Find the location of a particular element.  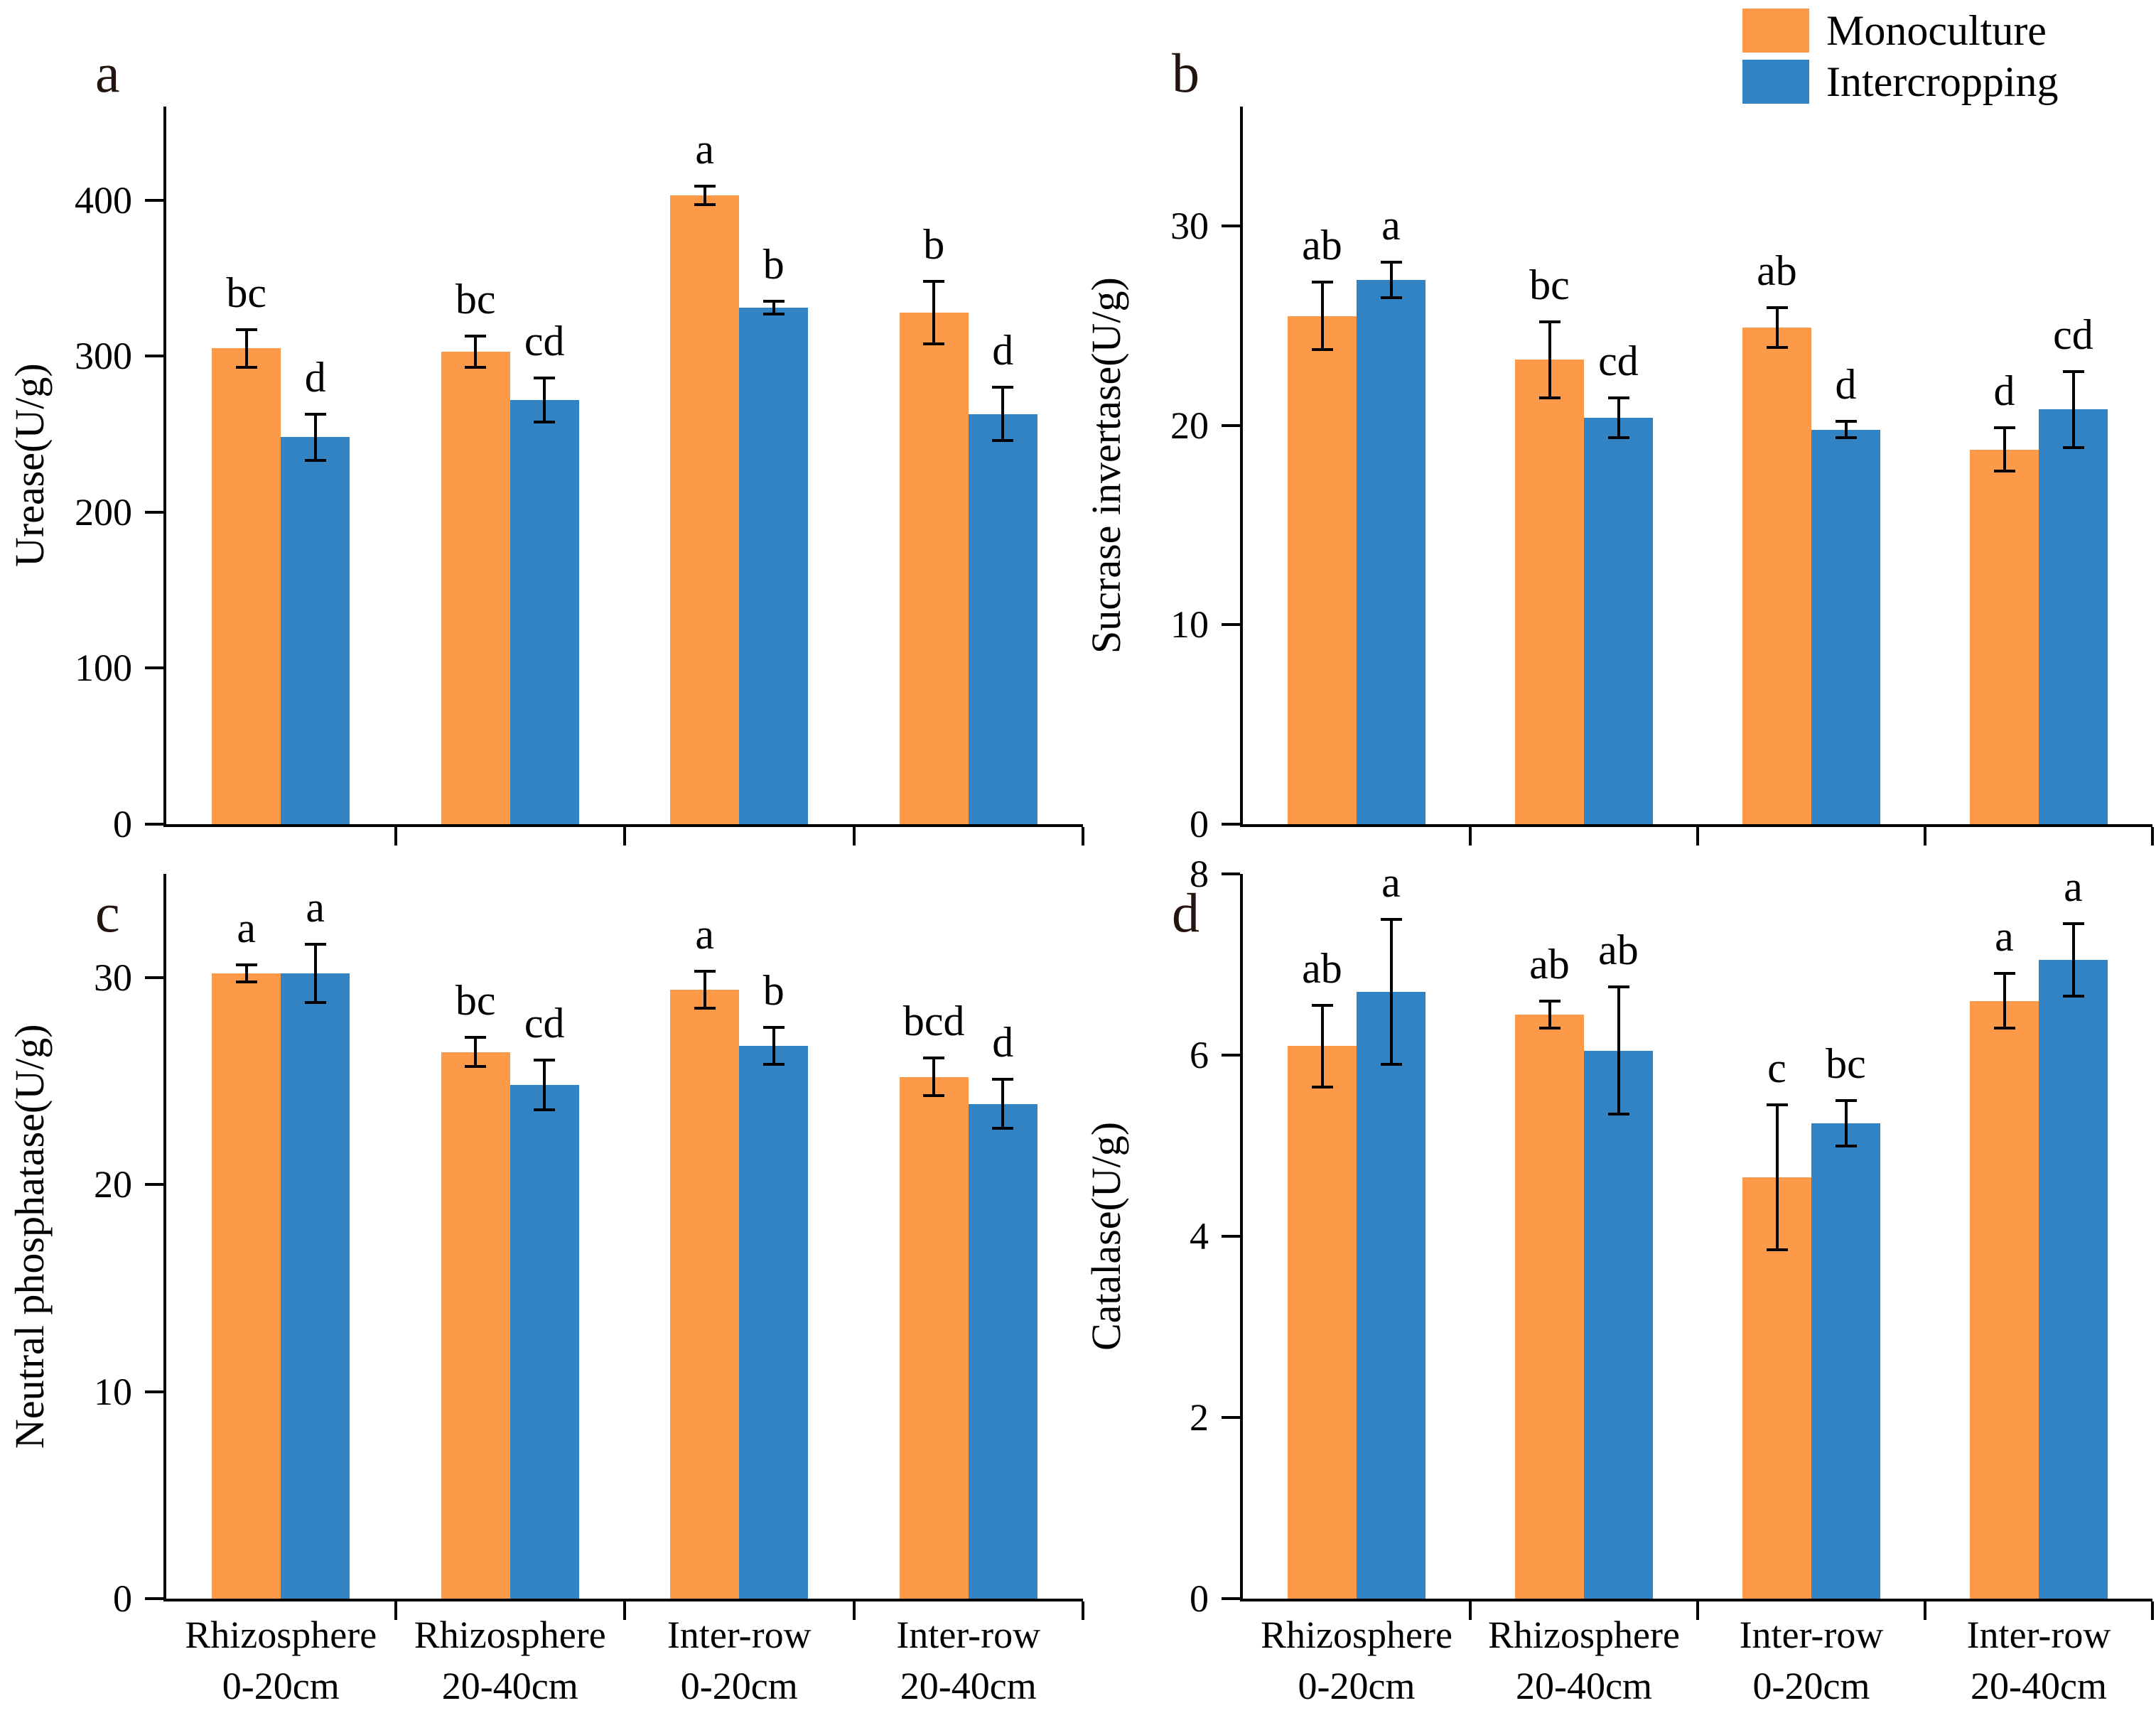

legend-label-intercropping: Intercropping is located at coordinates (1942, 82).